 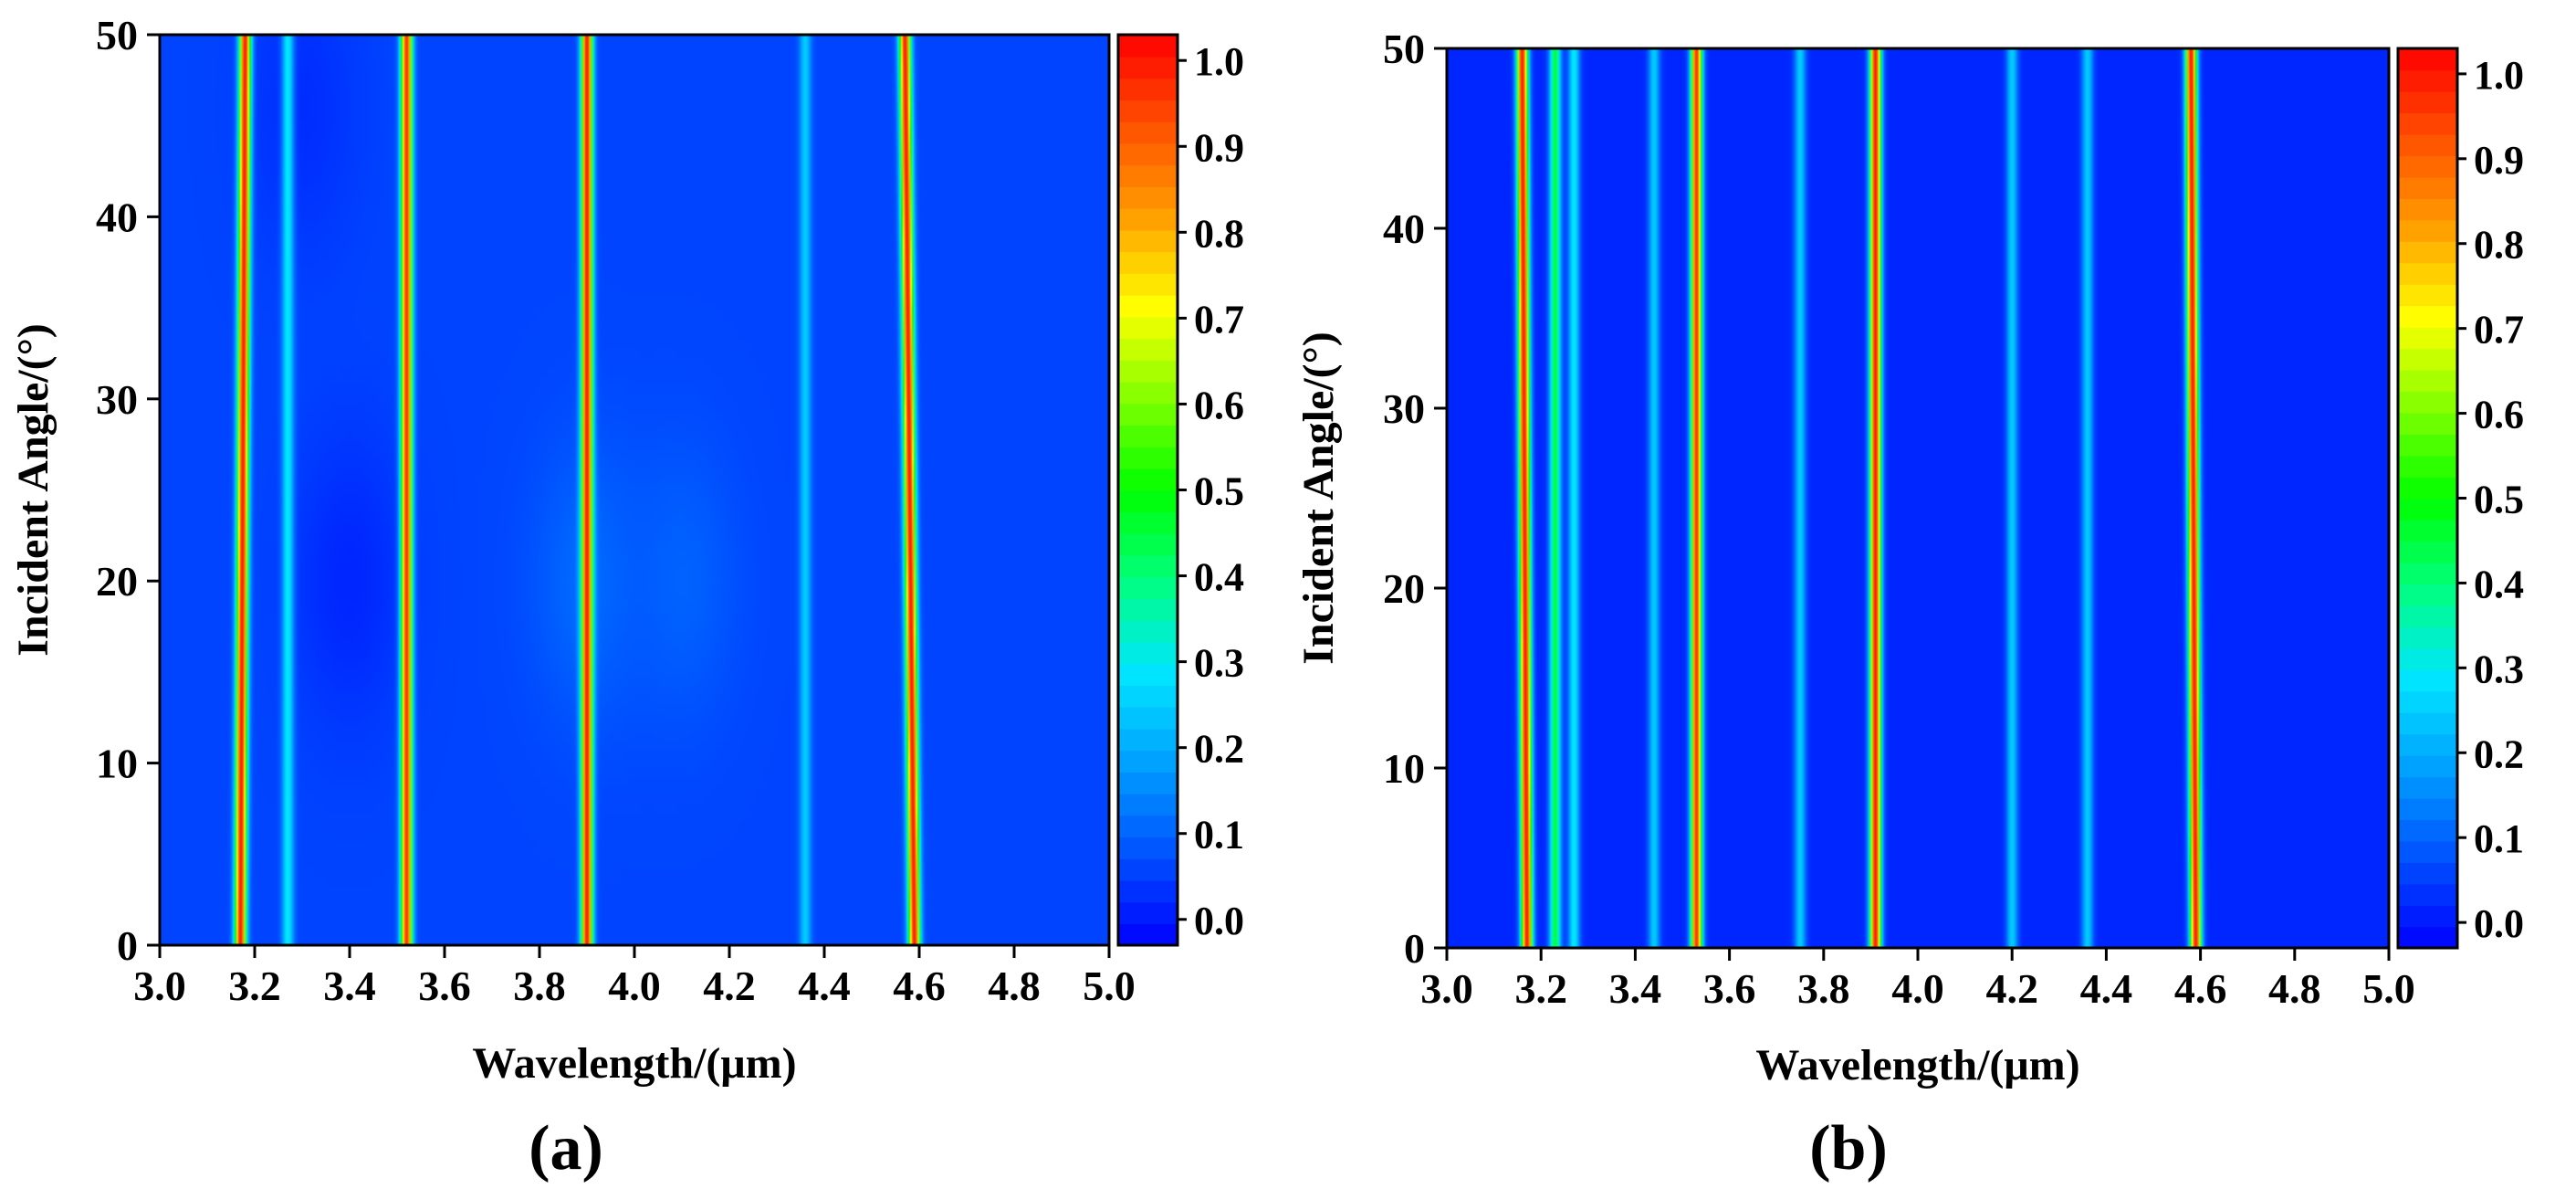 I want to click on x-axis-label: Wavelength/(μm), so click(x=634, y=1063).